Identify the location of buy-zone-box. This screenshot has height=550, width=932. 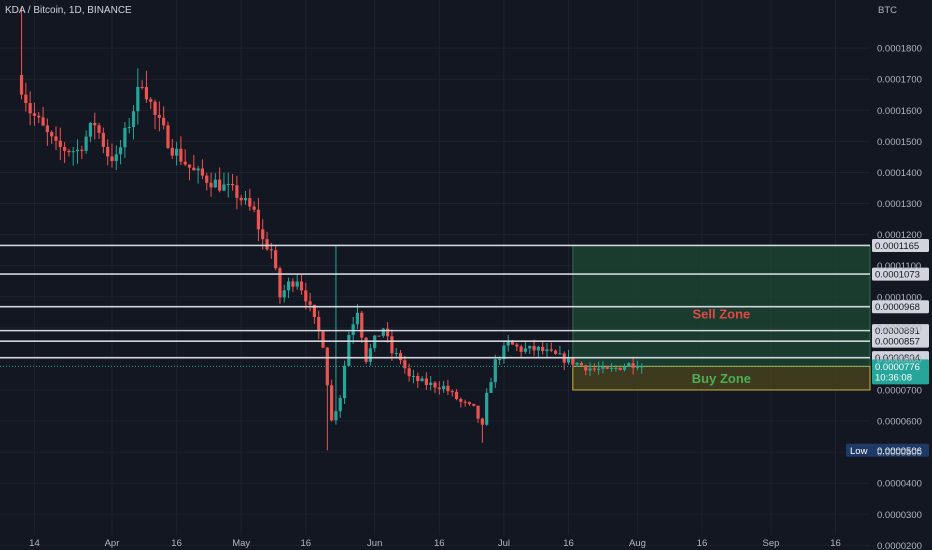
(721, 378).